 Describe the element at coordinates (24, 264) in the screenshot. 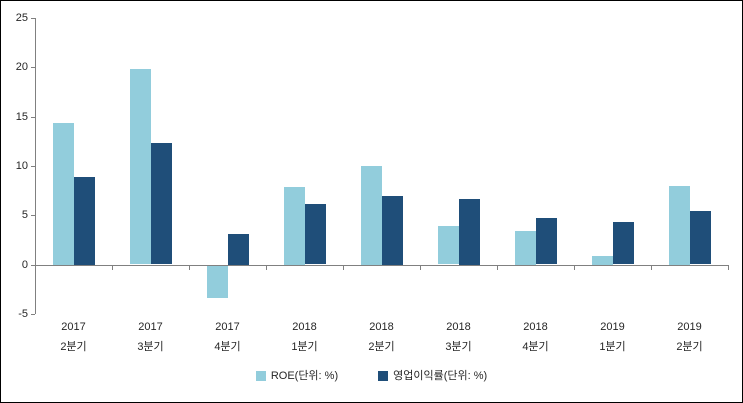

I see `y-axis-tick-label: 0` at that location.